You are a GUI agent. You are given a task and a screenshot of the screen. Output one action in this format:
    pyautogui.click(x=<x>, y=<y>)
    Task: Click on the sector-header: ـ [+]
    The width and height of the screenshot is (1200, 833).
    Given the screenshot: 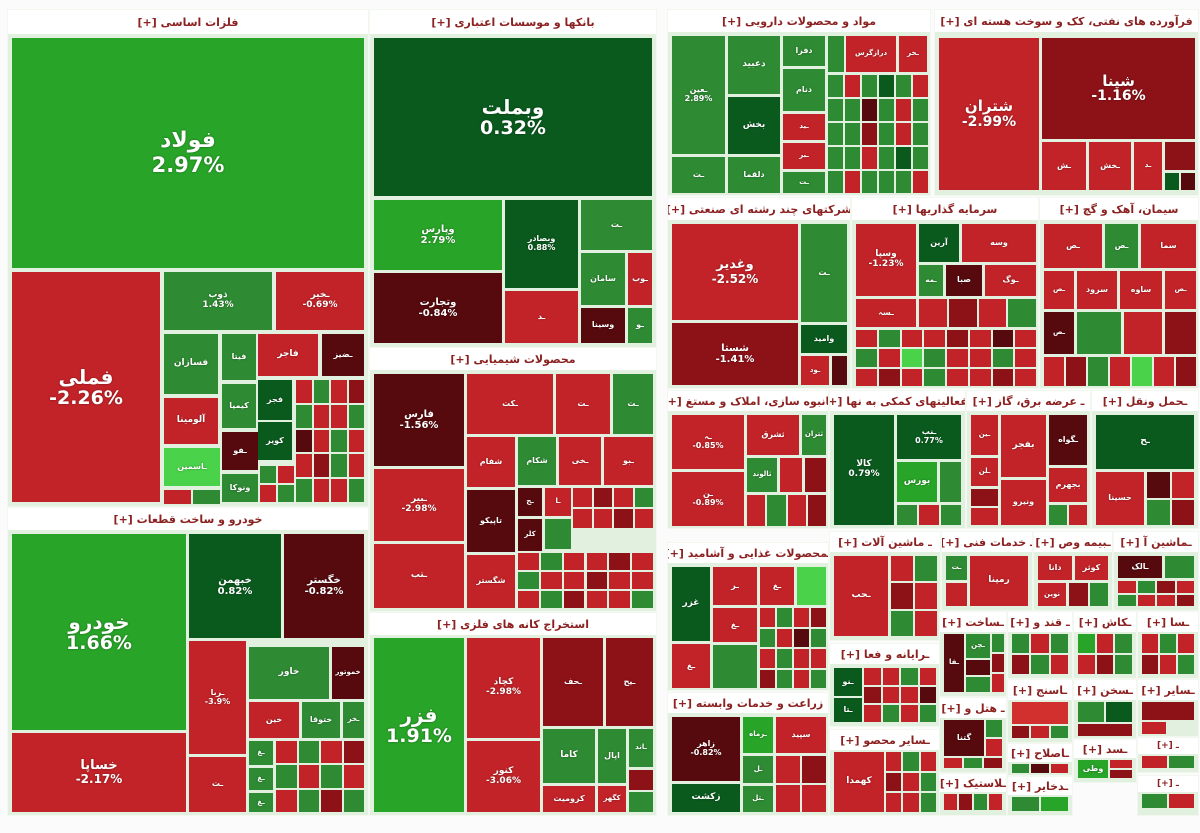 What is the action you would take?
    pyautogui.click(x=1168, y=746)
    